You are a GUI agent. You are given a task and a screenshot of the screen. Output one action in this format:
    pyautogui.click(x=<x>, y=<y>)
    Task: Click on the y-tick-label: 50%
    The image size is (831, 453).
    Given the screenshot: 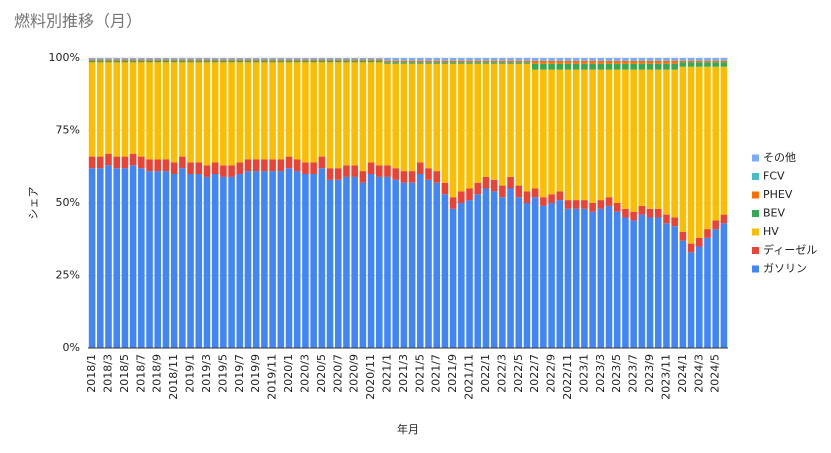 What is the action you would take?
    pyautogui.click(x=68, y=202)
    